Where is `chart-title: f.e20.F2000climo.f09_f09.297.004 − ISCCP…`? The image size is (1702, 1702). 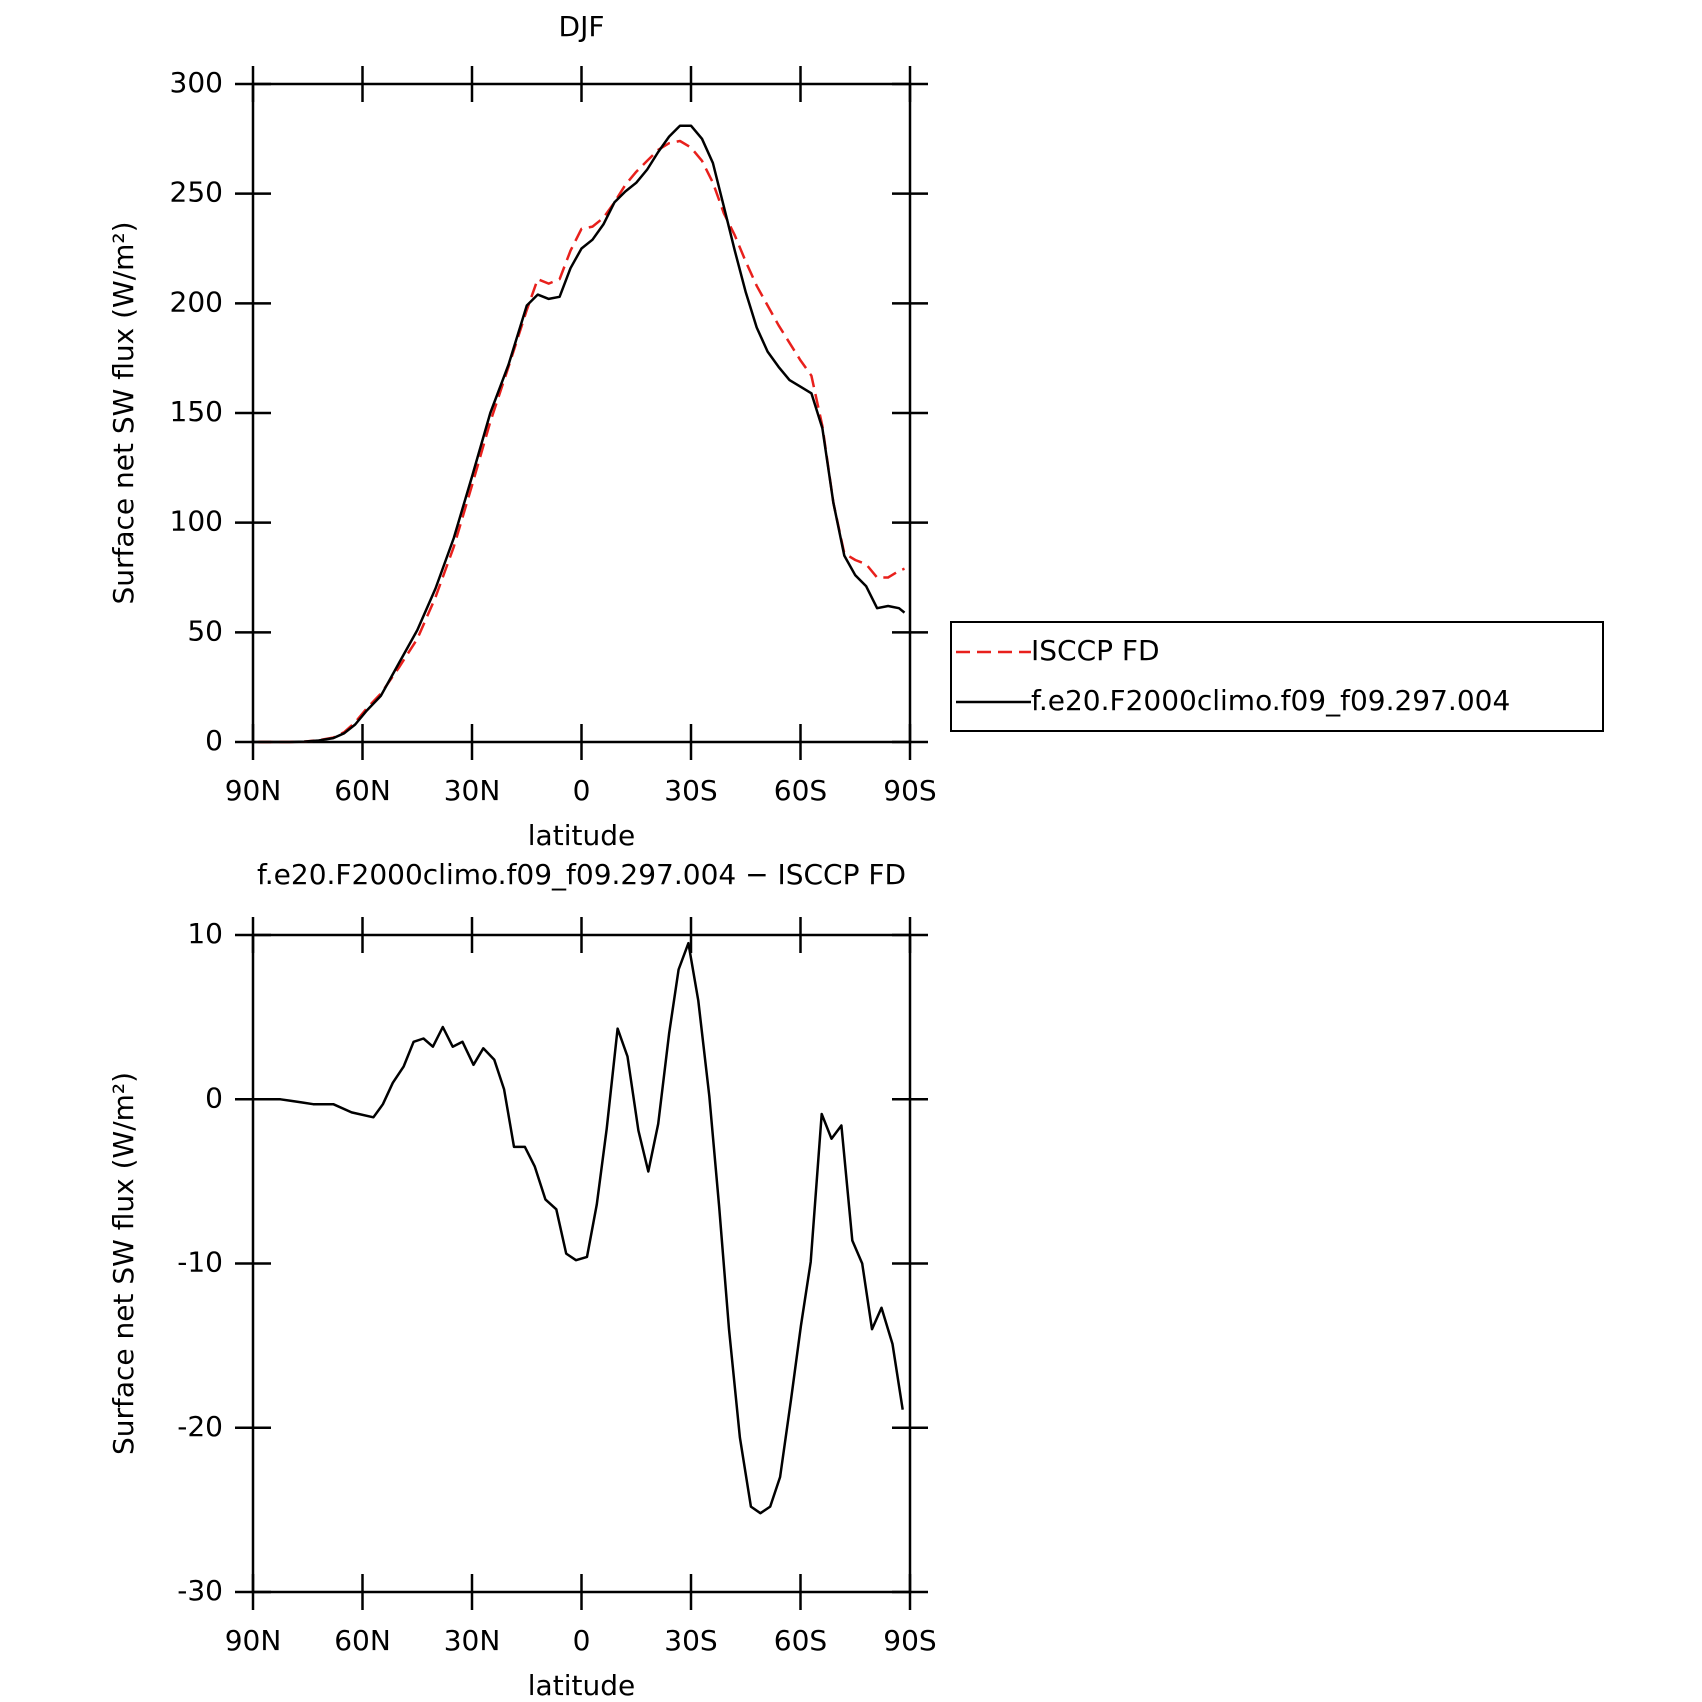 chart-title: f.e20.F2000climo.f09_f09.297.004 − ISCCP… is located at coordinates (581, 874).